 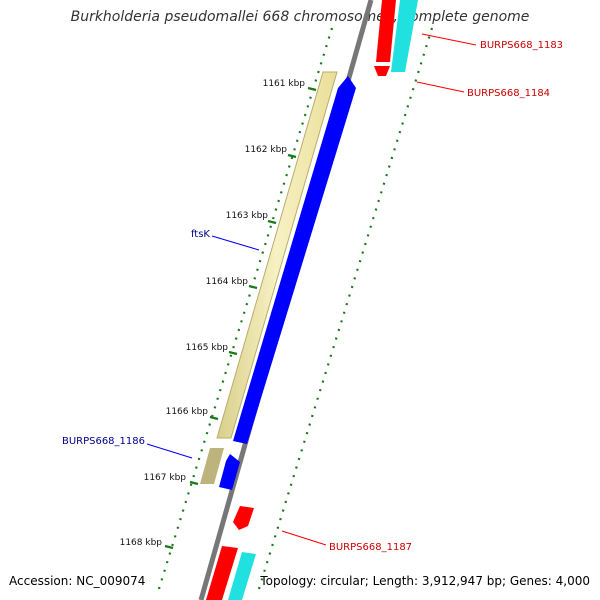 What do you see at coordinates (165, 478) in the screenshot?
I see `scale-label: 1167 kbp` at bounding box center [165, 478].